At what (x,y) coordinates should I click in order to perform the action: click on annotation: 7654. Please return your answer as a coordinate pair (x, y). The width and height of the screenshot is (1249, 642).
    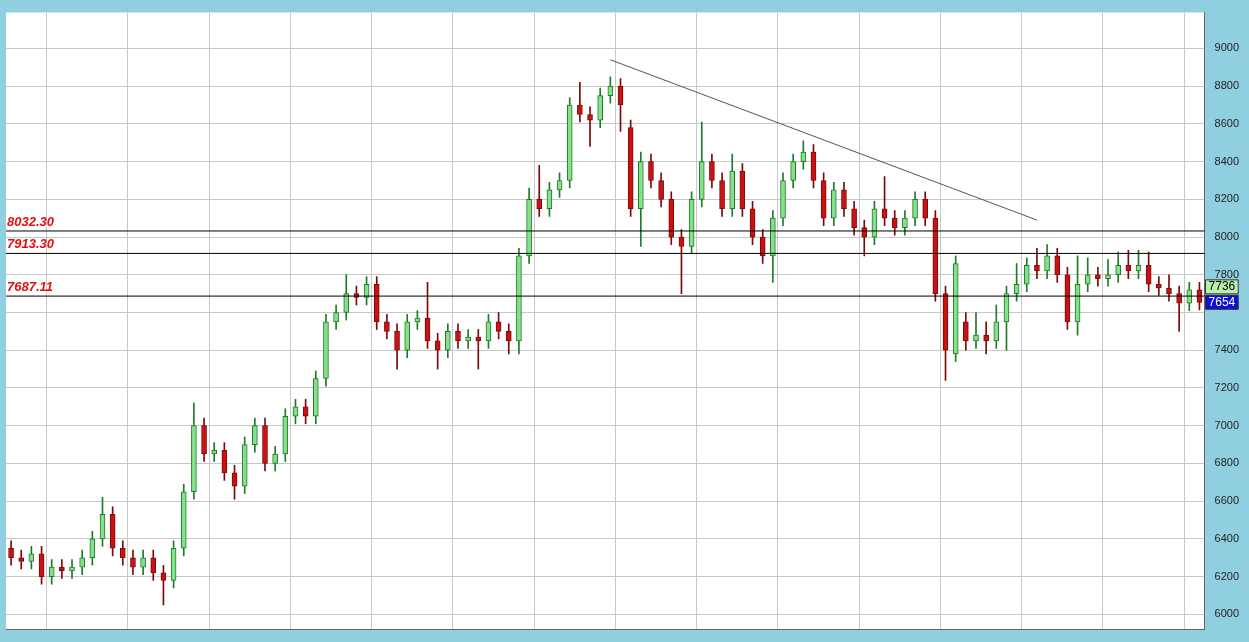
    Looking at the image, I should click on (1222, 301).